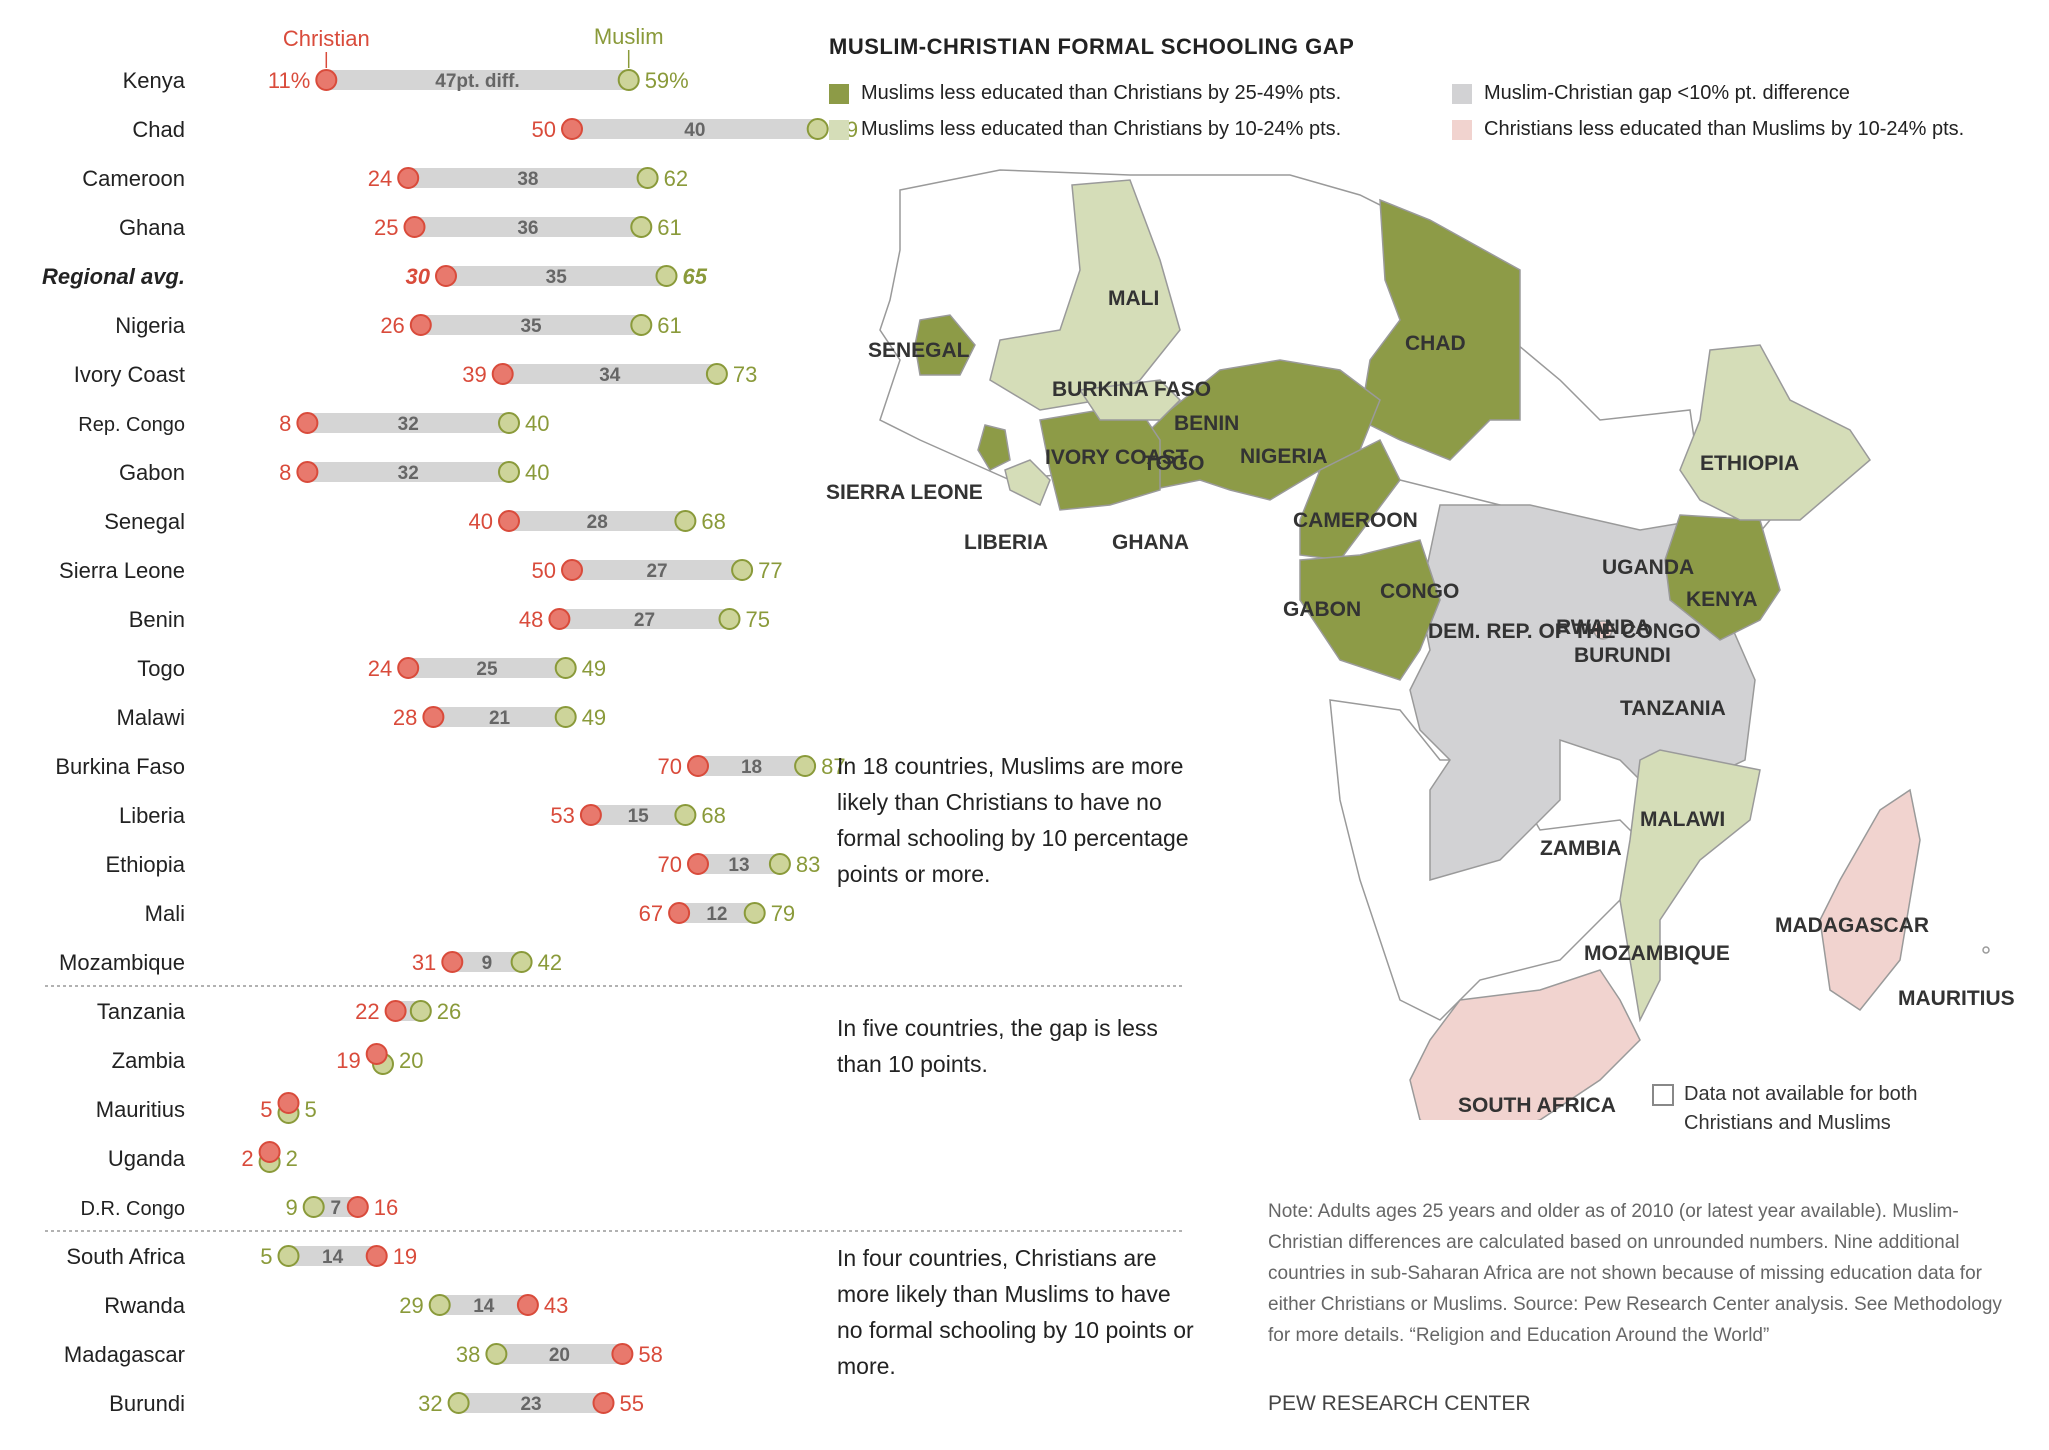 The height and width of the screenshot is (1450, 2049). I want to click on legend-label: Muslim-Christian gap <10% pt. difference, so click(1667, 93).